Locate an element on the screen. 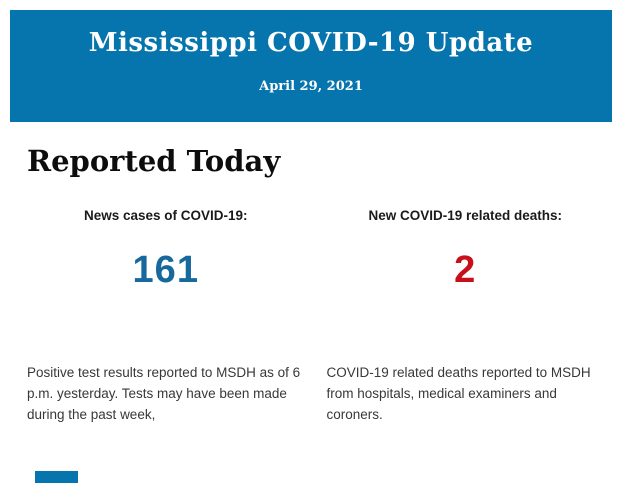 The width and height of the screenshot is (620, 483). stat-new-cases: News cases of COVID-19: 161 is located at coordinates (166, 248).